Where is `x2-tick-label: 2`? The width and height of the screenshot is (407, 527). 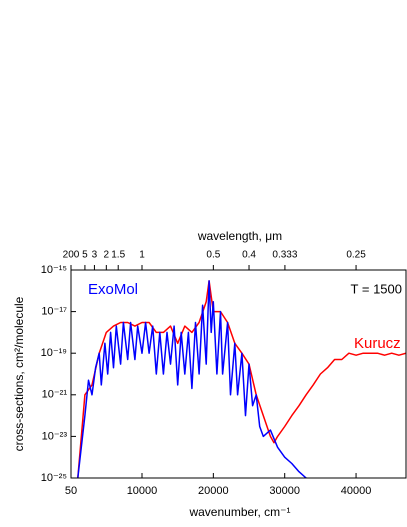 x2-tick-label: 2 is located at coordinates (107, 255).